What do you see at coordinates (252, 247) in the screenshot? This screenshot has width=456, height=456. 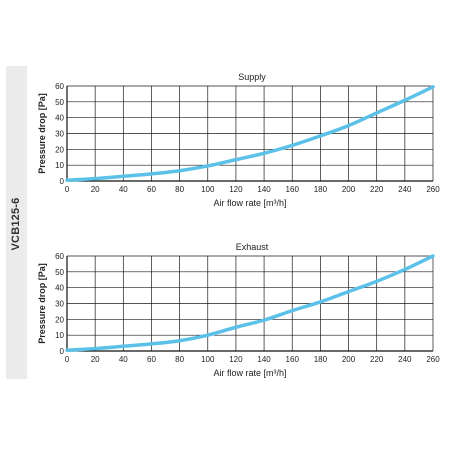 I see `chart-title: Exhaust` at bounding box center [252, 247].